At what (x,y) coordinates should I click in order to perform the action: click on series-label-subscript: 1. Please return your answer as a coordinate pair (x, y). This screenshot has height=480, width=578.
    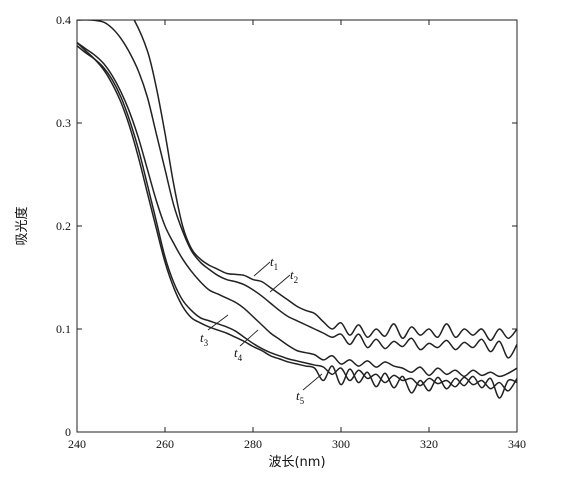
    Looking at the image, I should click on (276, 267).